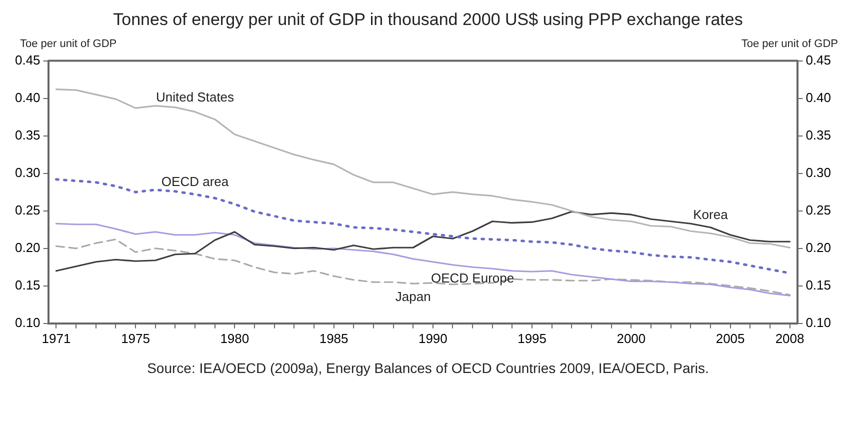 This screenshot has width=863, height=434. What do you see at coordinates (27, 322) in the screenshot?
I see `y-tick-label: 0.10` at bounding box center [27, 322].